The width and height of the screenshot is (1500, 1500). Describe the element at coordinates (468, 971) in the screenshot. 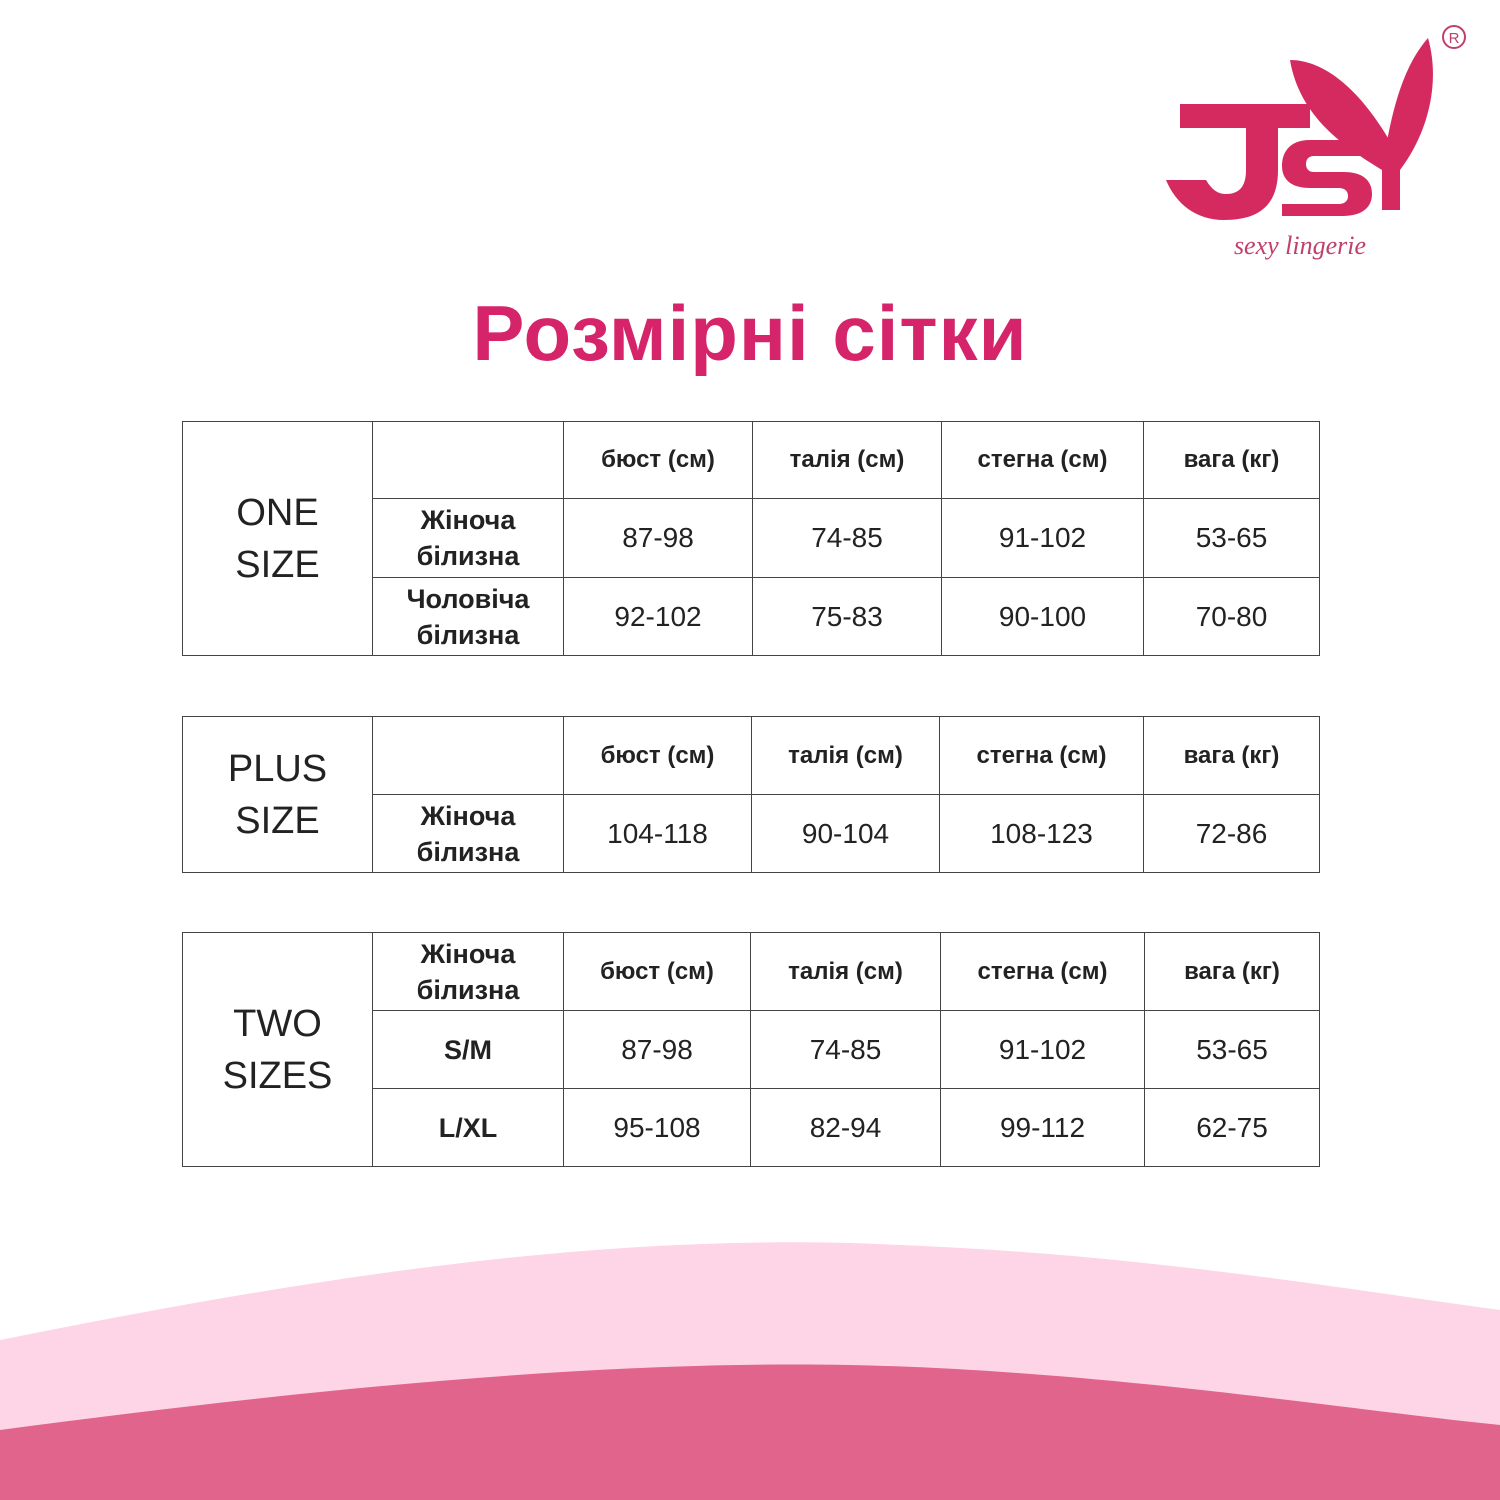

I see `row-header: Жіноча білизна` at that location.